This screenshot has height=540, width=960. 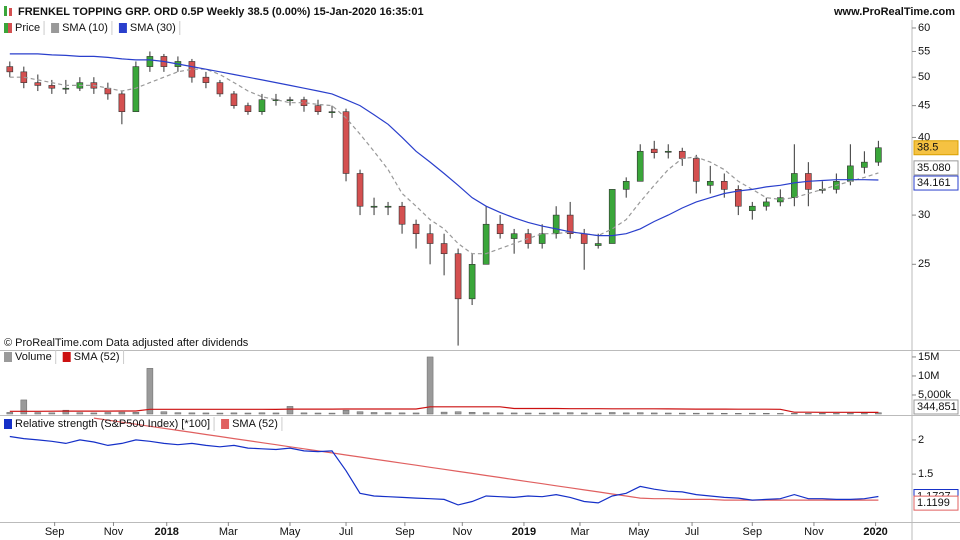 I want to click on x-tick-label: 2018, so click(x=166, y=532).